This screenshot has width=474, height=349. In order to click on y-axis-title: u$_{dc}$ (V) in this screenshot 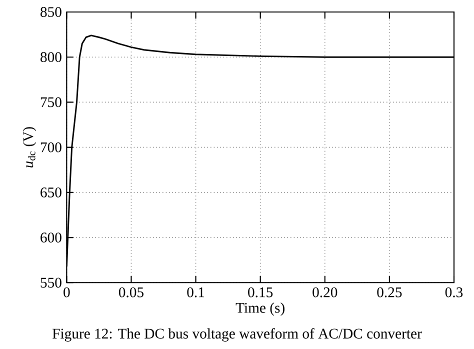, I will do `click(29, 147)`.